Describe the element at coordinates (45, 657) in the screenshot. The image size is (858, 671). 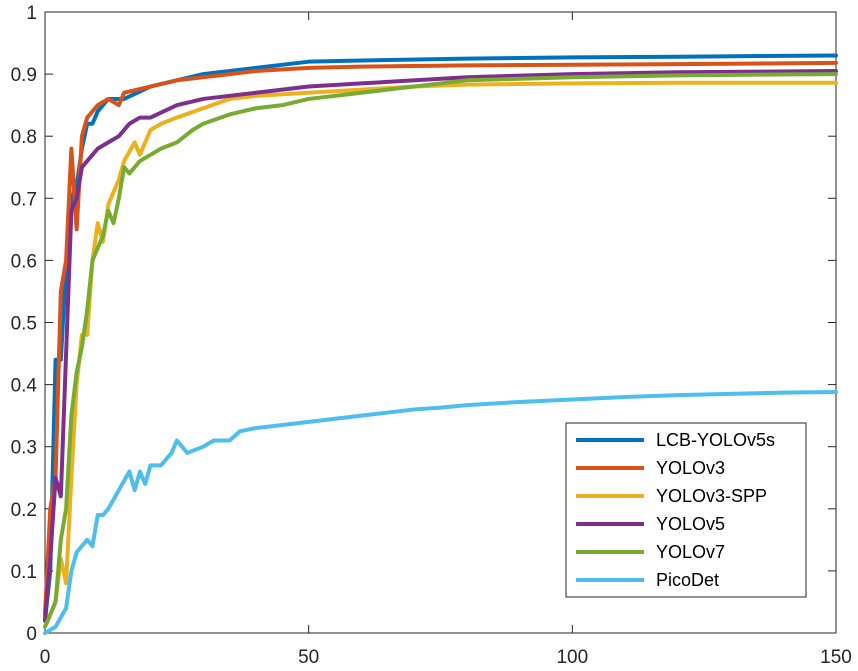
I see `x-tick-label: 0` at that location.